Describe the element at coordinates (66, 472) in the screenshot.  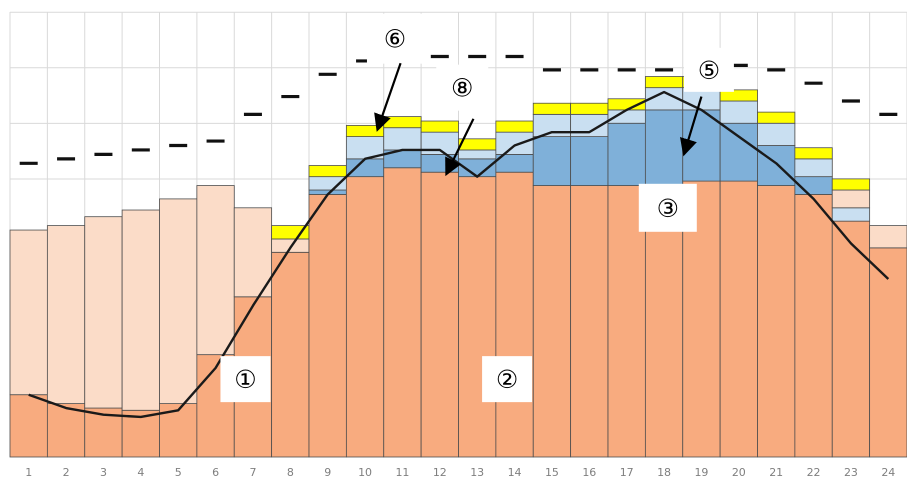
I see `x-tick-label: 2` at that location.